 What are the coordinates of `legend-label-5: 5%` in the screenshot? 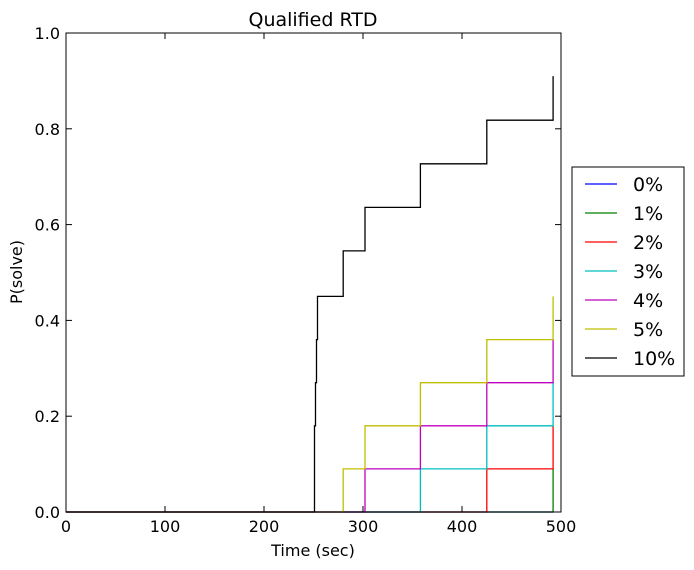 It's located at (648, 330).